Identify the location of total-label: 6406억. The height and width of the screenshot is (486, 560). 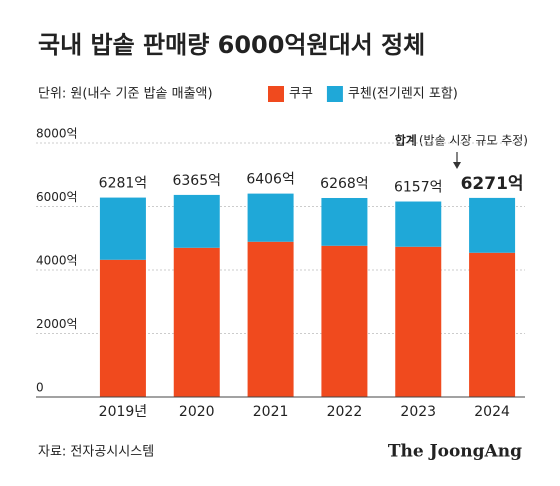
(270, 180).